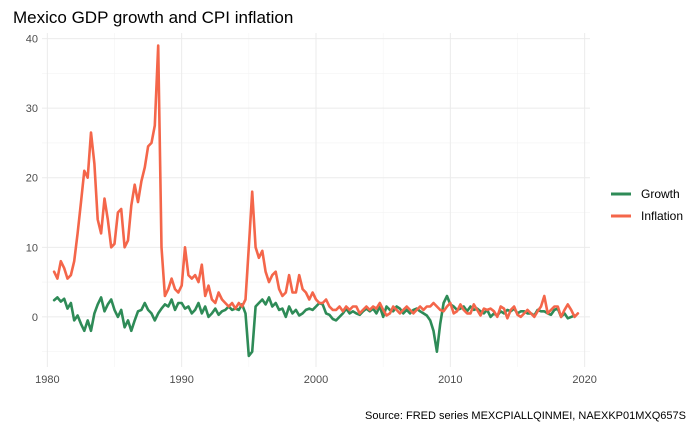  Describe the element at coordinates (35, 318) in the screenshot. I see `y-tick-label: 0` at that location.